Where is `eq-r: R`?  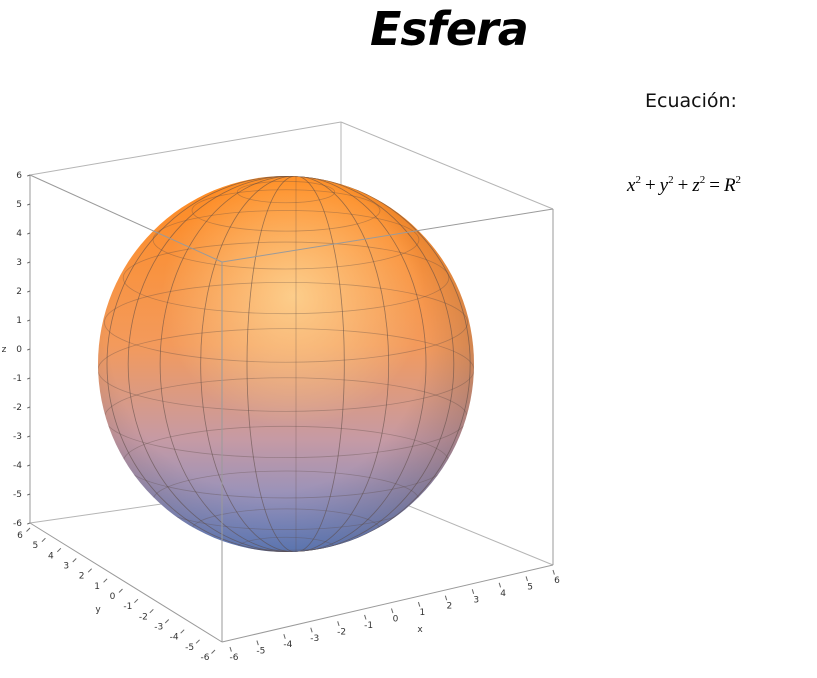 eq-r: R is located at coordinates (729, 185).